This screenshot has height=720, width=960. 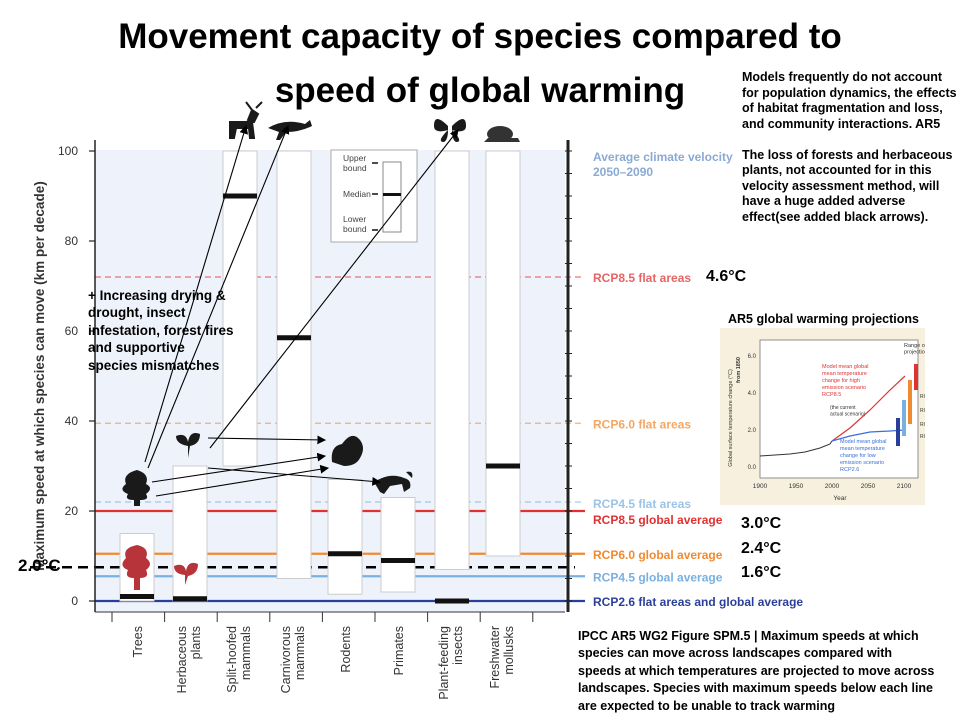 I want to click on moose-shape, so click(x=246, y=120).